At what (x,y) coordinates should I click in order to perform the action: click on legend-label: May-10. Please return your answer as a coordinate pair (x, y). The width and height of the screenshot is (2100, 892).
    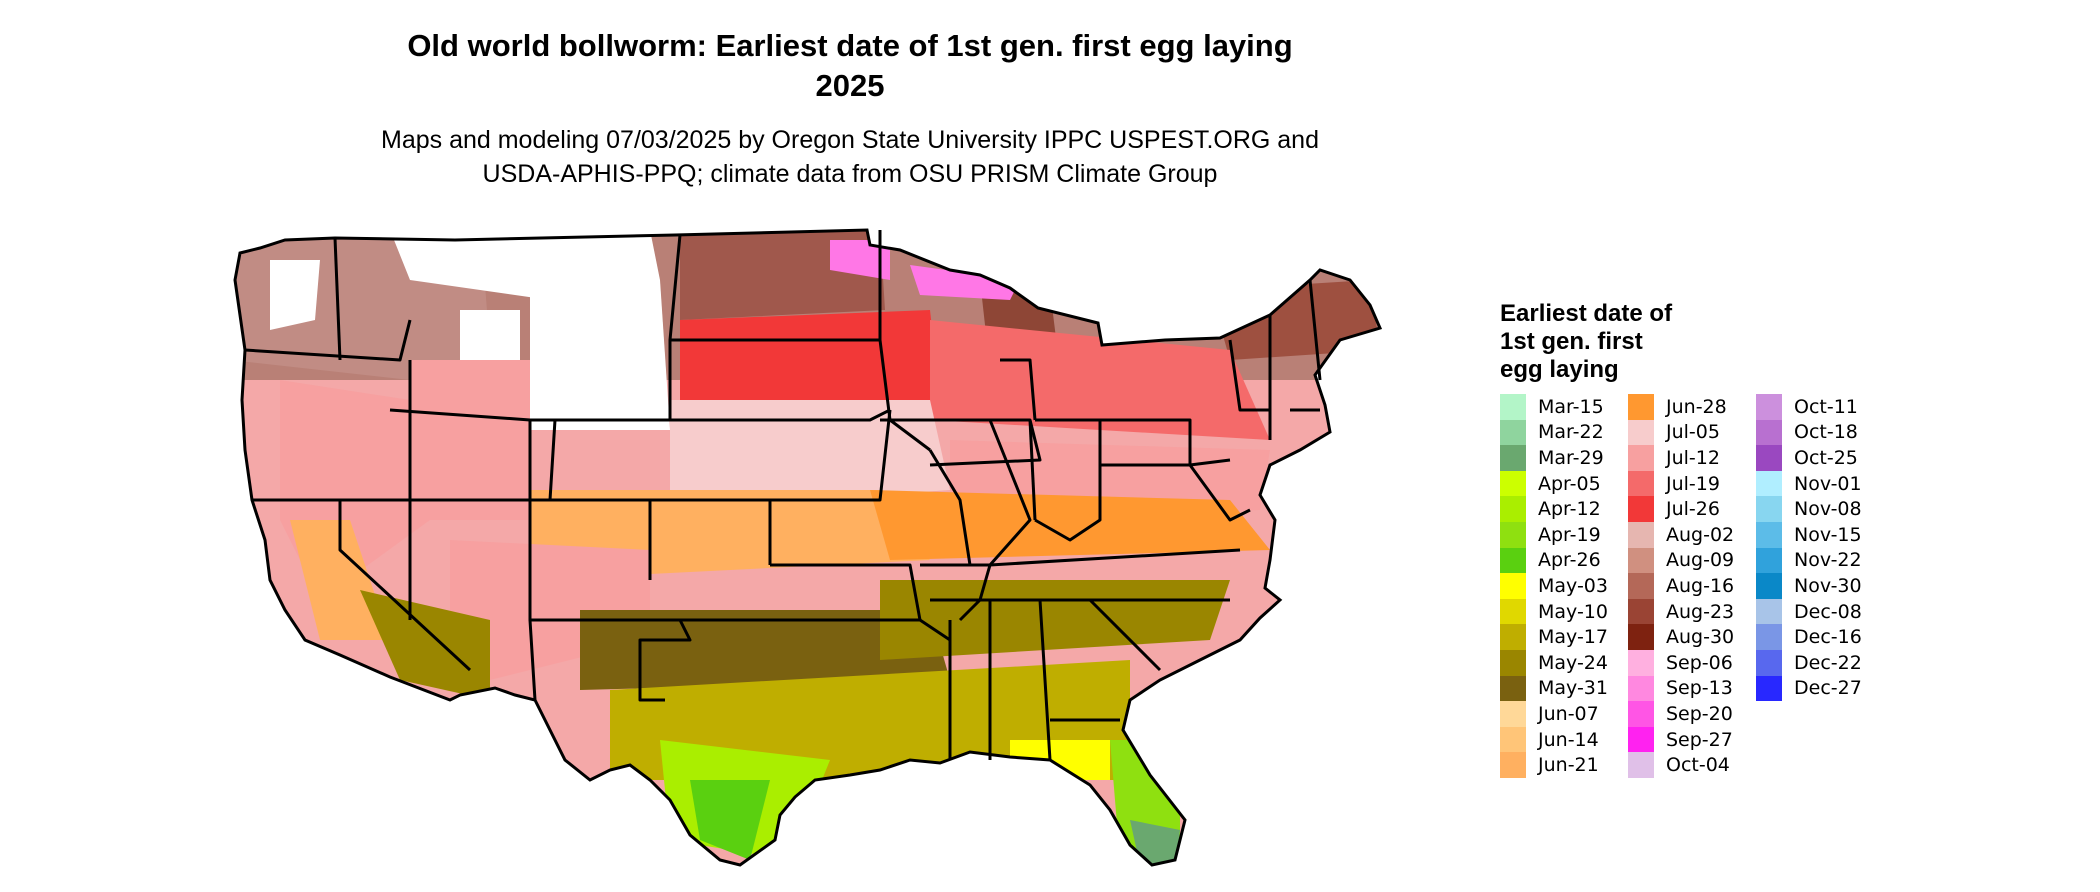
    Looking at the image, I should click on (1573, 611).